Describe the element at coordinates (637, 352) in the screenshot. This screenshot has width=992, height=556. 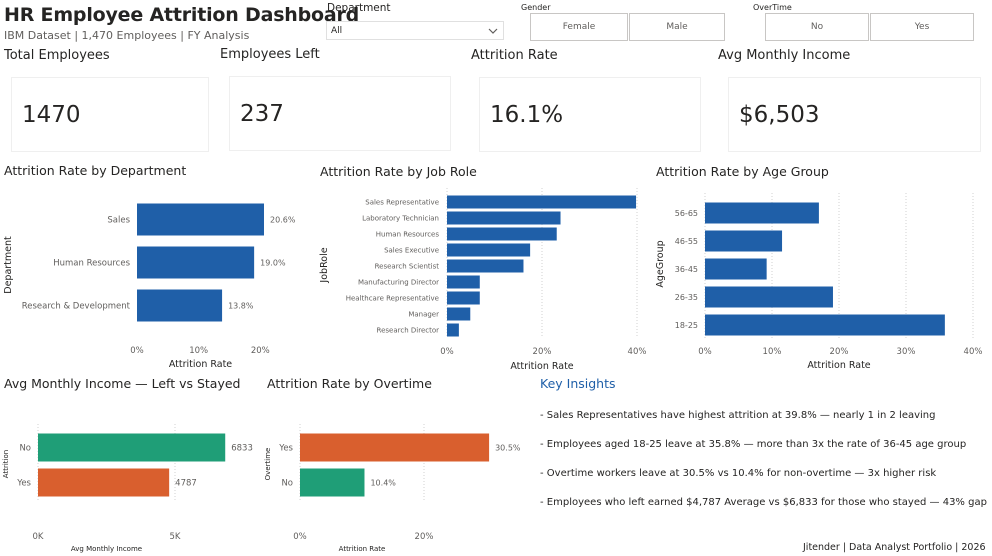
I see `x-tick-label: 40%` at that location.